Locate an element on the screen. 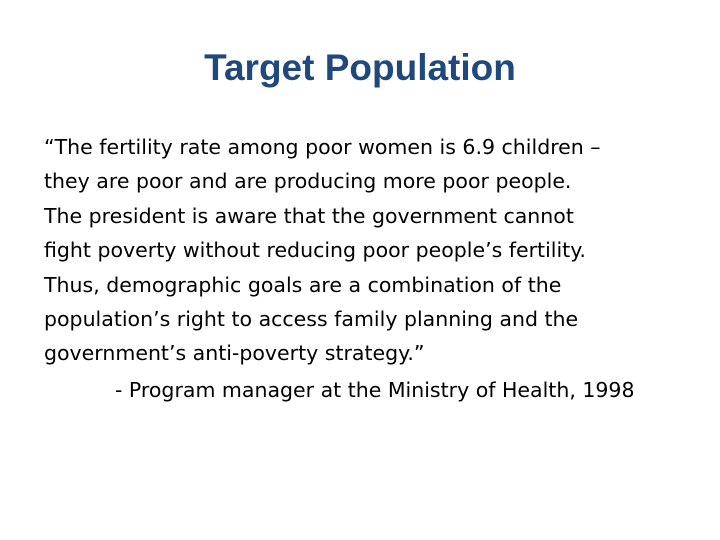 The image size is (720, 540). quote-line: government’s anti-poverty strategy.” is located at coordinates (234, 353).